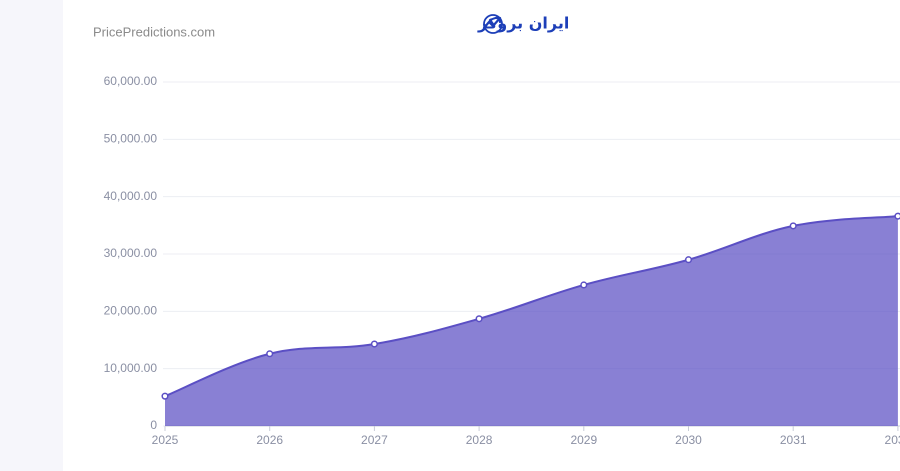 This screenshot has width=900, height=471. I want to click on brand-logo: ایران بروکر, so click(523, 24).